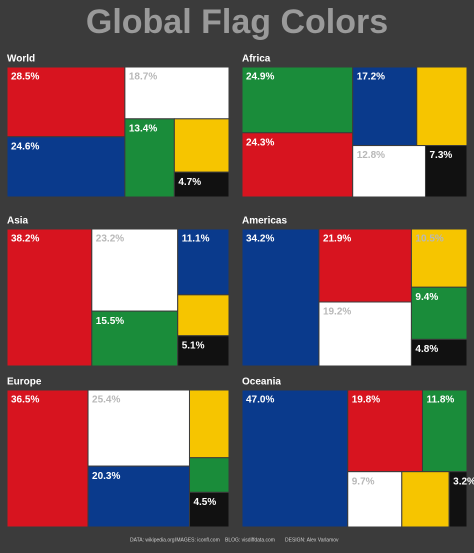 This screenshot has height=553, width=474. Describe the element at coordinates (371, 77) in the screenshot. I see `value-label: 17.2%` at that location.